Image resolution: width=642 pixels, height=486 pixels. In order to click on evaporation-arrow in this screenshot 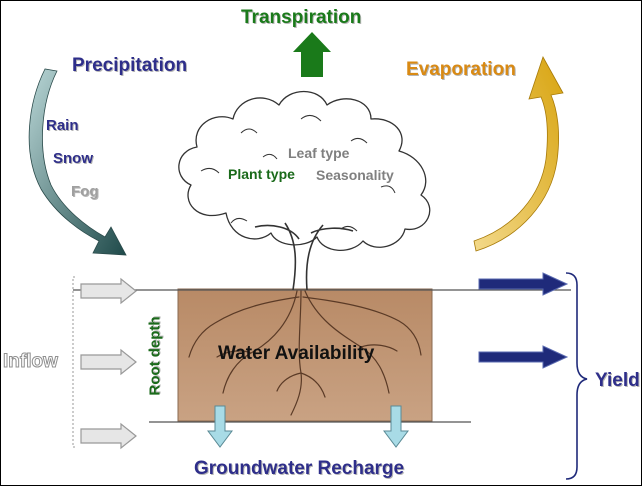, I will do `click(518, 154)`.